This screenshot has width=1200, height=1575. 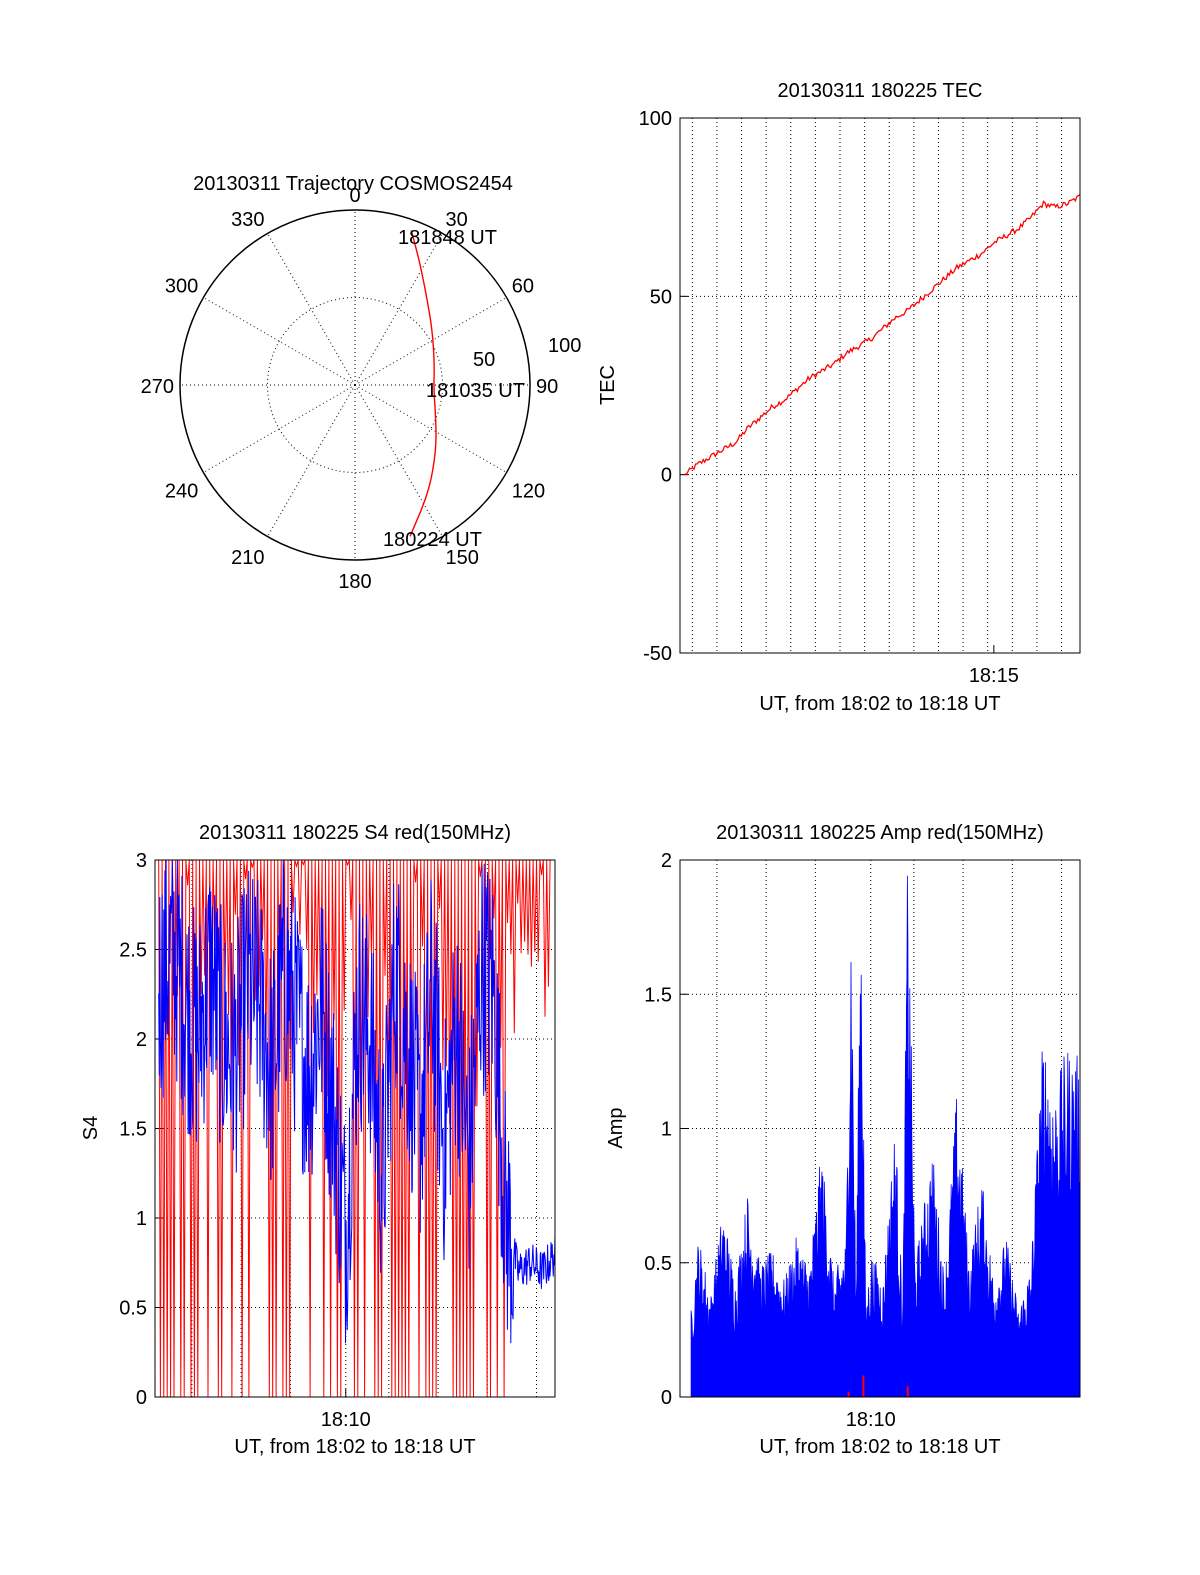 What do you see at coordinates (346, 1420) in the screenshot?
I see `s4-x-tick-label: 18:10` at bounding box center [346, 1420].